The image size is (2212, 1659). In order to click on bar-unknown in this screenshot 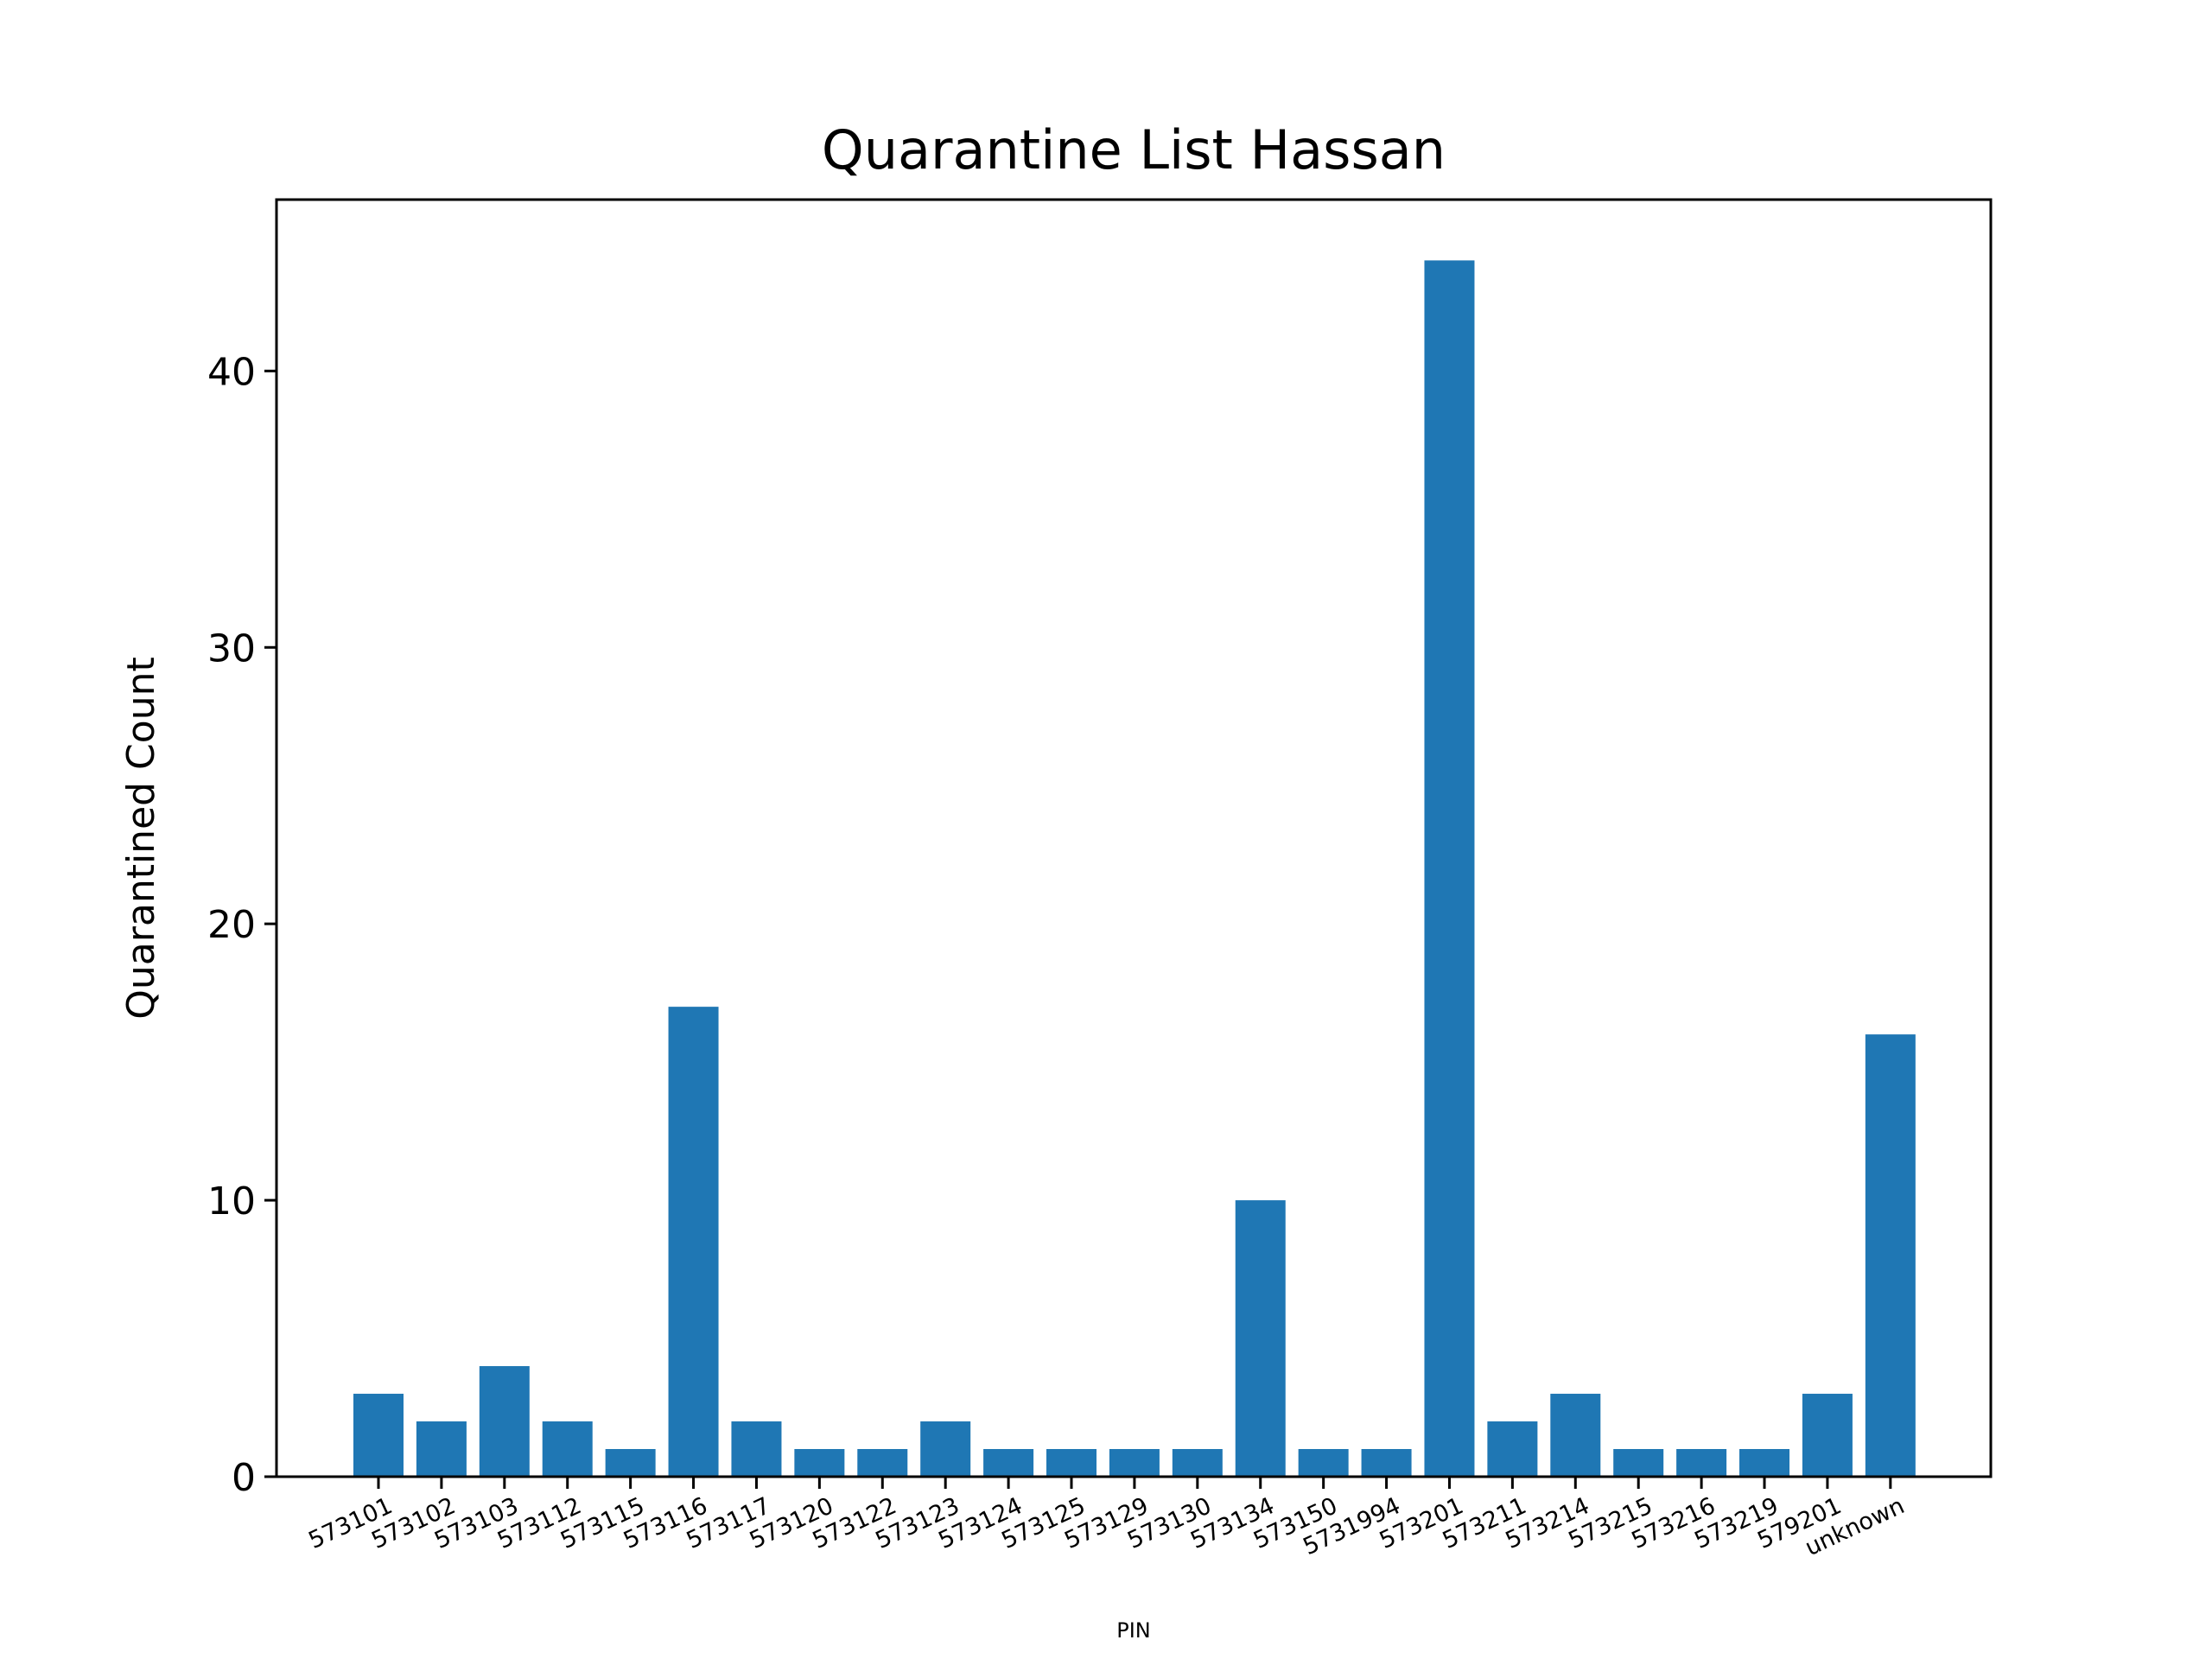, I will do `click(1890, 1255)`.